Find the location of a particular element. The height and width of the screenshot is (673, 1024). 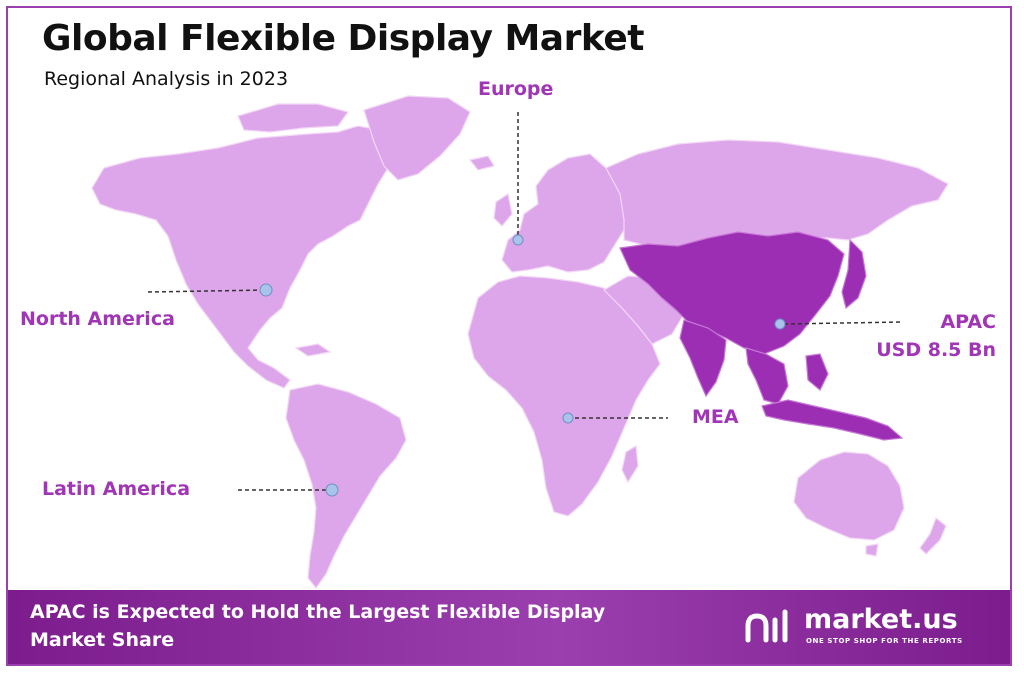

apac-callout: APAC USD 8.5 Bn is located at coordinates (936, 336).